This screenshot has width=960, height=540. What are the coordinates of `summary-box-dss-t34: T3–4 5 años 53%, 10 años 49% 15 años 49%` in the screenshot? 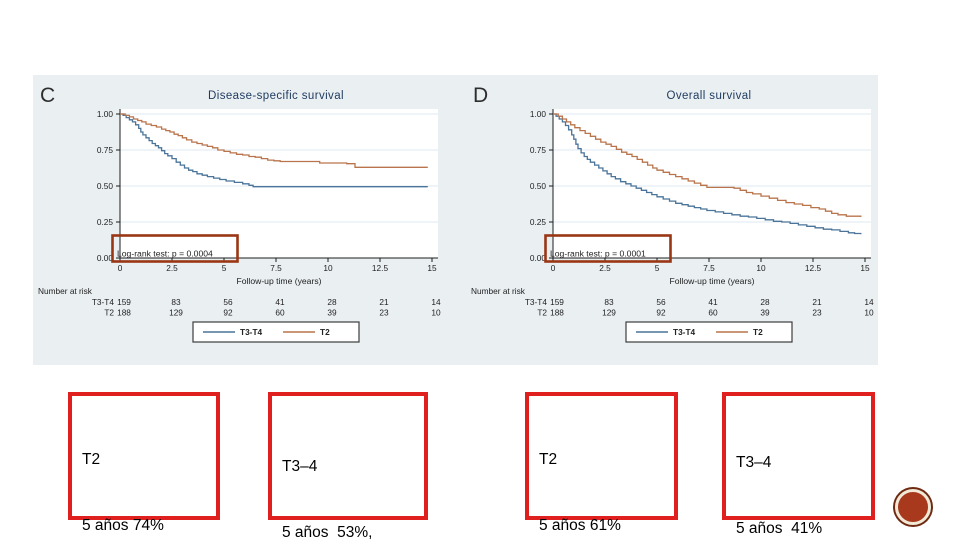 It's located at (348, 466).